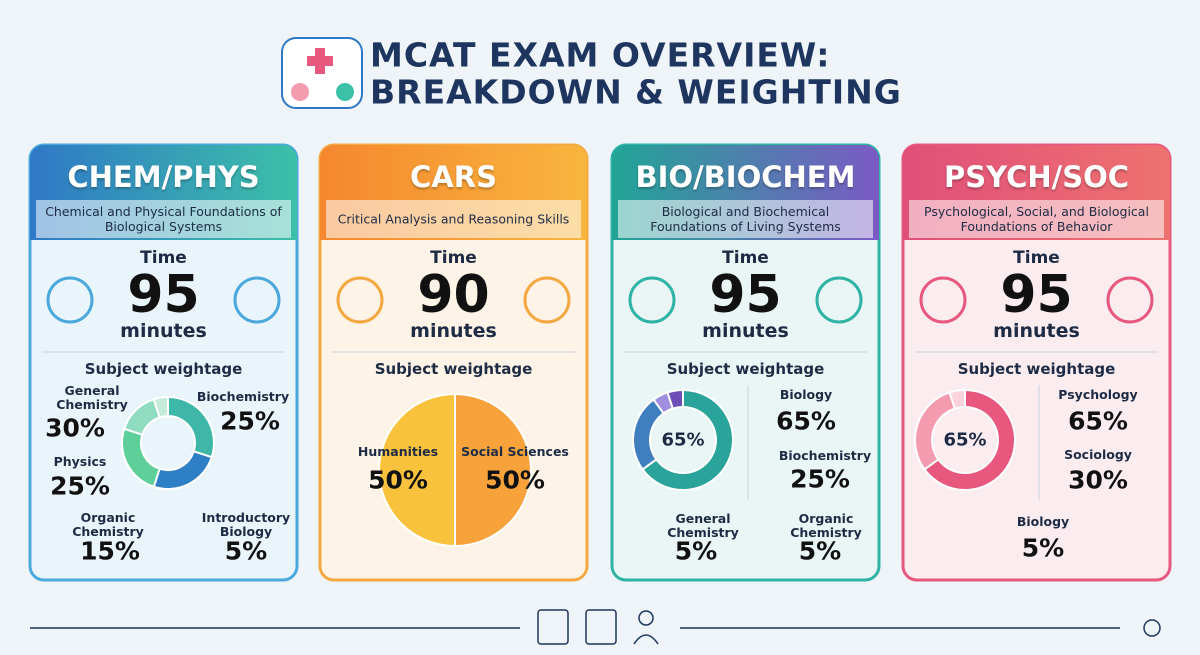  What do you see at coordinates (322, 73) in the screenshot?
I see `logo` at bounding box center [322, 73].